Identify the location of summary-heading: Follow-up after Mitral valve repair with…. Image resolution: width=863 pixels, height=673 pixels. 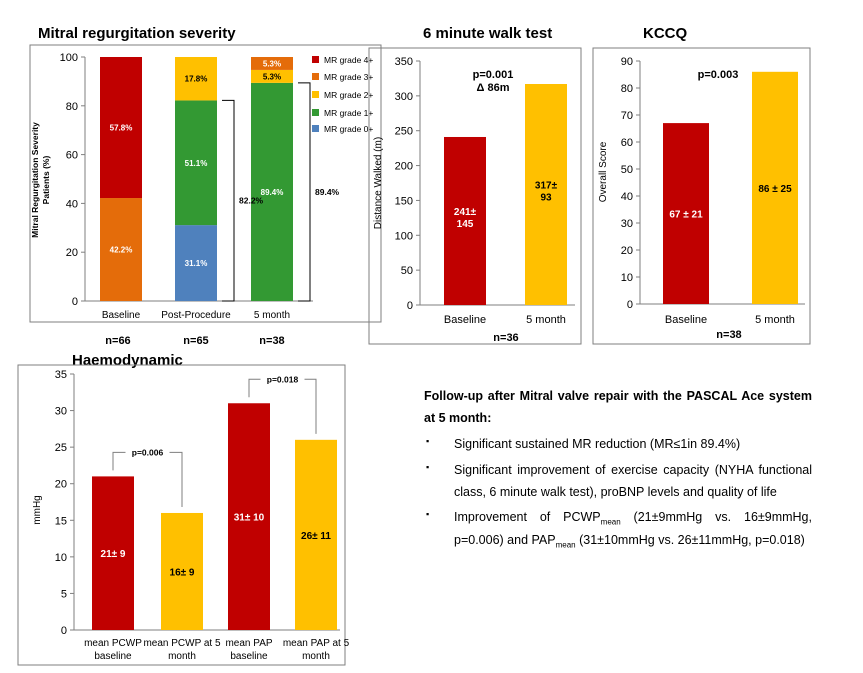
(618, 407).